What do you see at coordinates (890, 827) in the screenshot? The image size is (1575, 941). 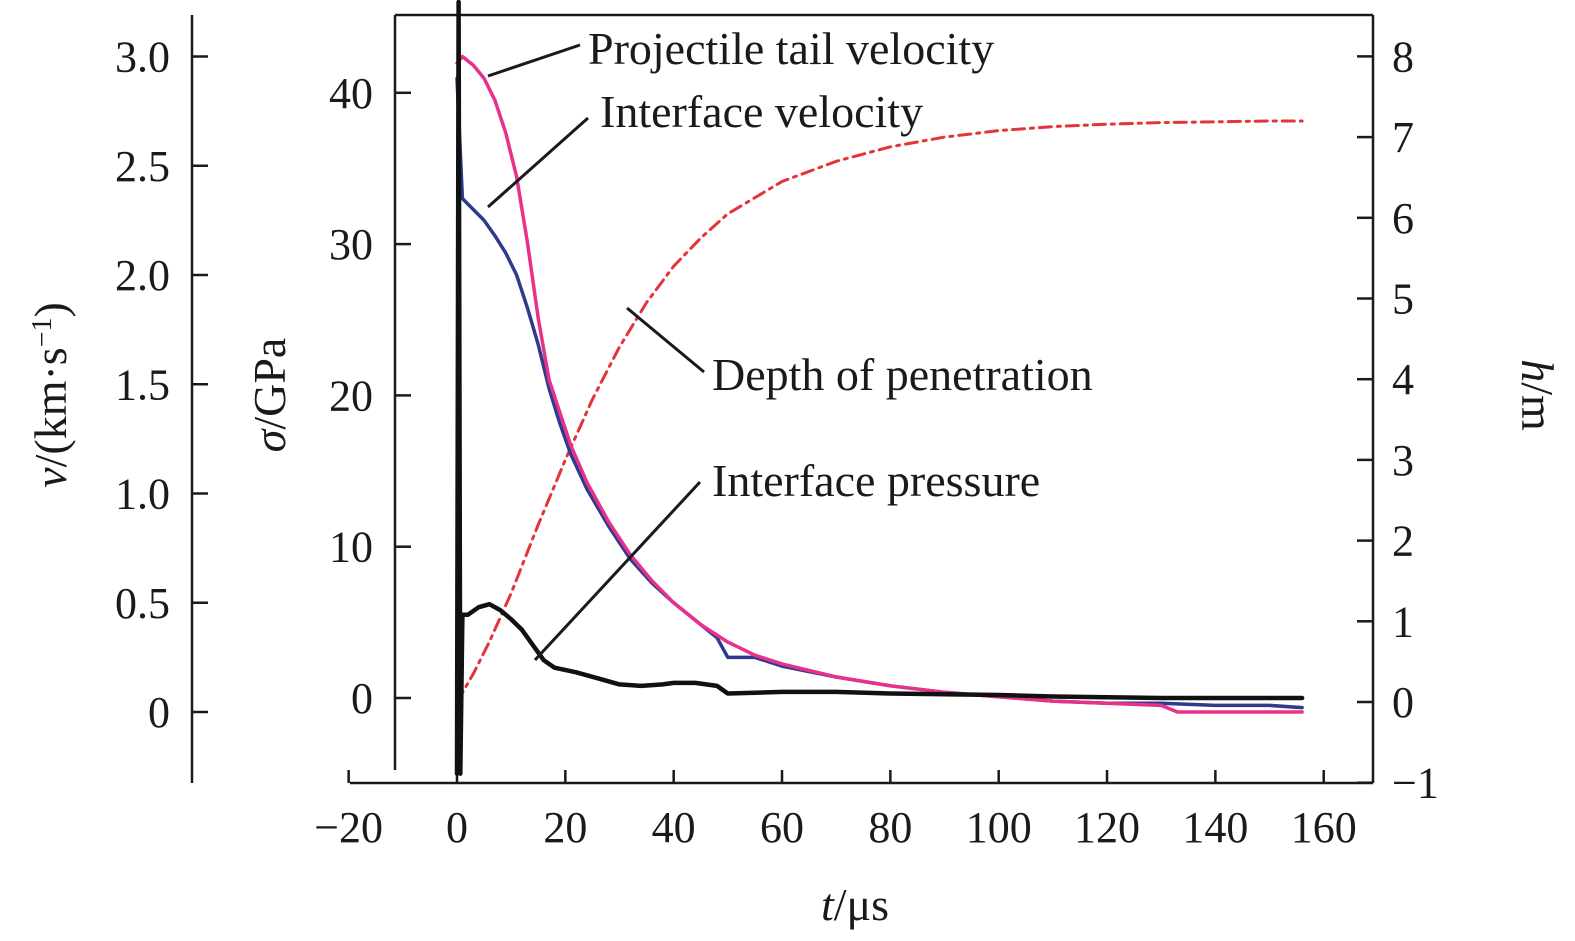 I see `x-tick-label: 80` at bounding box center [890, 827].